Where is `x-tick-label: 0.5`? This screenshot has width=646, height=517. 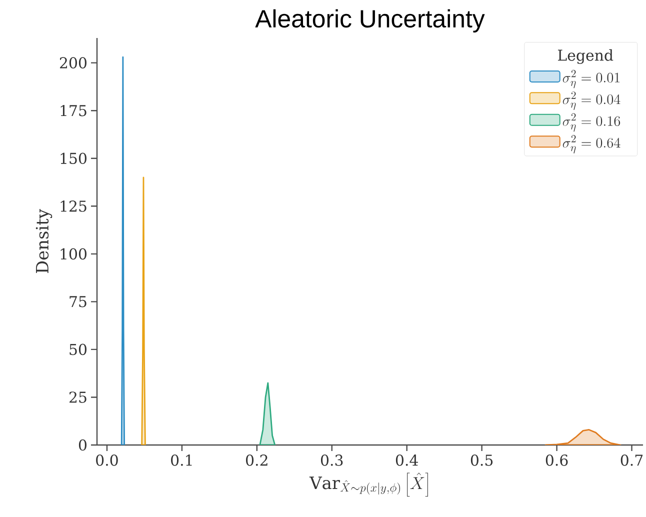 x-tick-label: 0.5 is located at coordinates (481, 460).